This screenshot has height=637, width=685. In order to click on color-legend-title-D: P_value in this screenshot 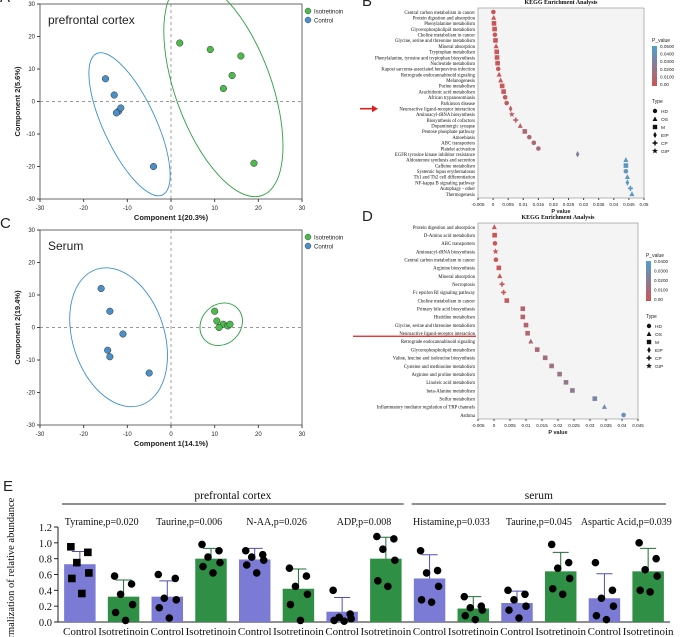, I will do `click(655, 256)`.